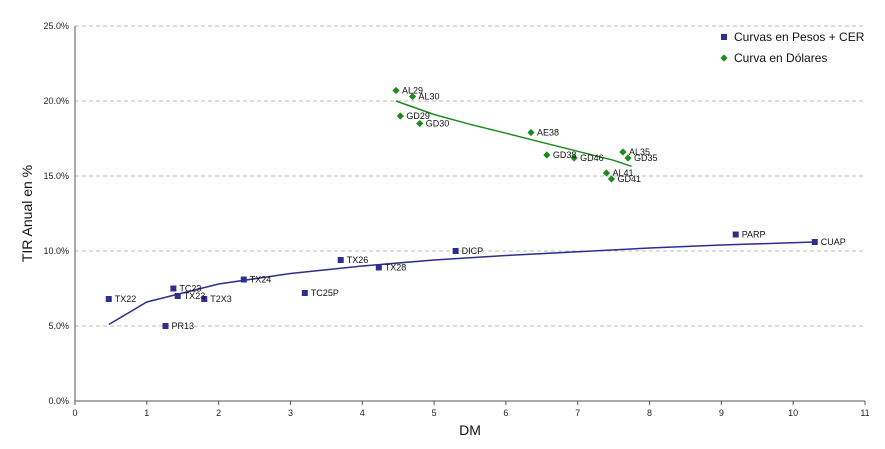 This screenshot has width=885, height=449. I want to click on point-al30, so click(412, 96).